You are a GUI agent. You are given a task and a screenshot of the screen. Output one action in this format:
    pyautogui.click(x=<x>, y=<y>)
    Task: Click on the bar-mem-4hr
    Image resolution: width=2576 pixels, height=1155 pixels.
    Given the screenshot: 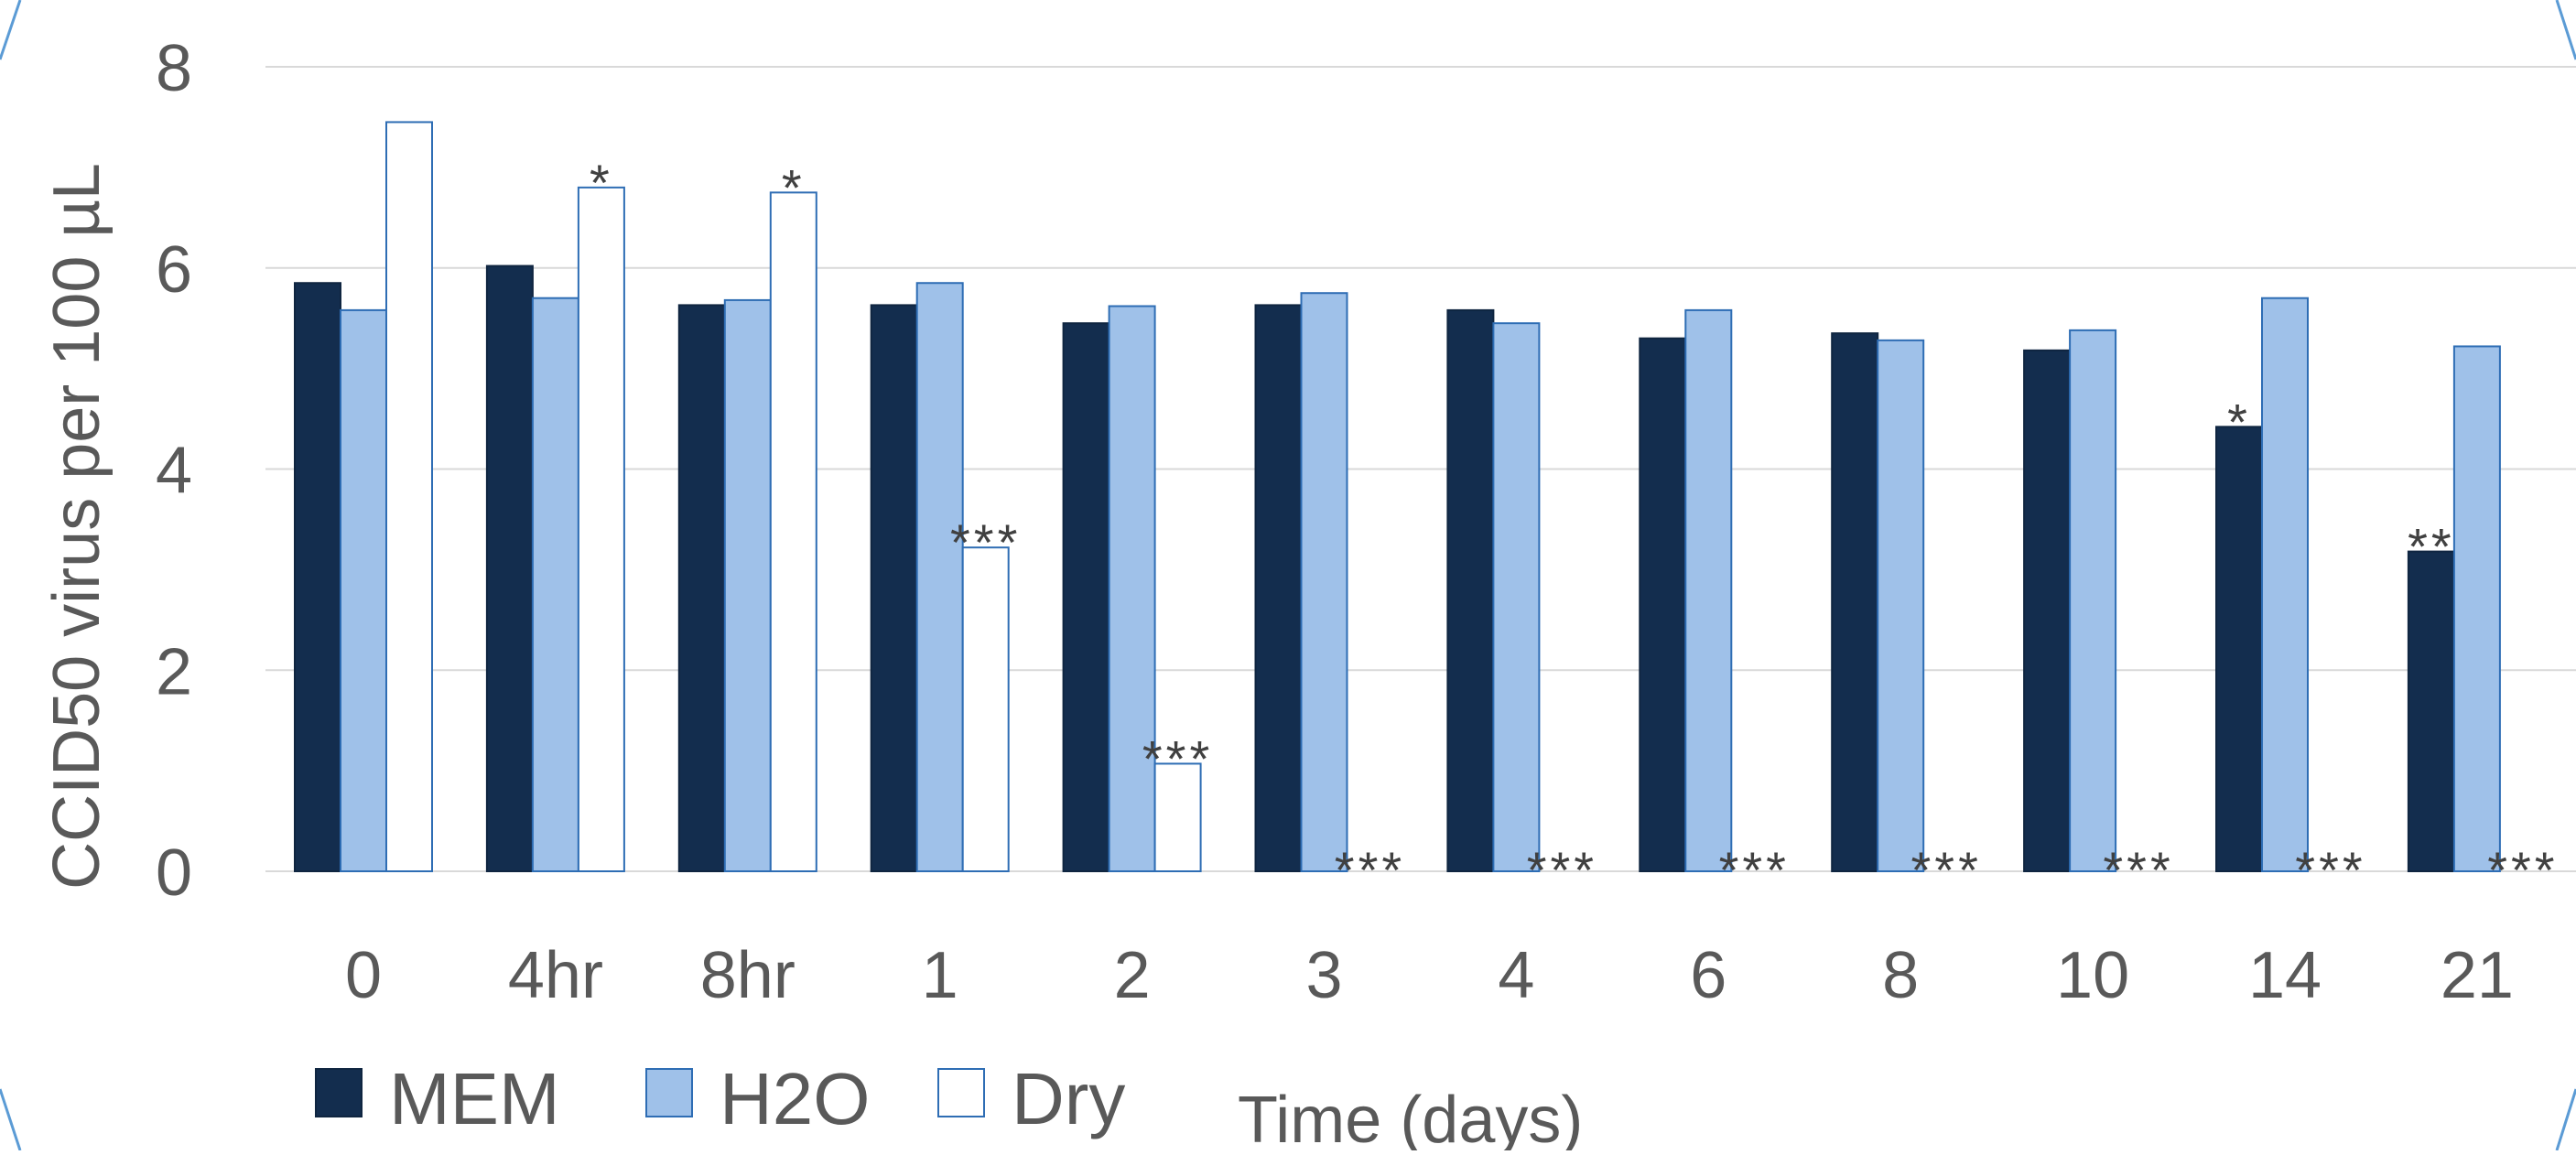 What is the action you would take?
    pyautogui.click(x=509, y=568)
    